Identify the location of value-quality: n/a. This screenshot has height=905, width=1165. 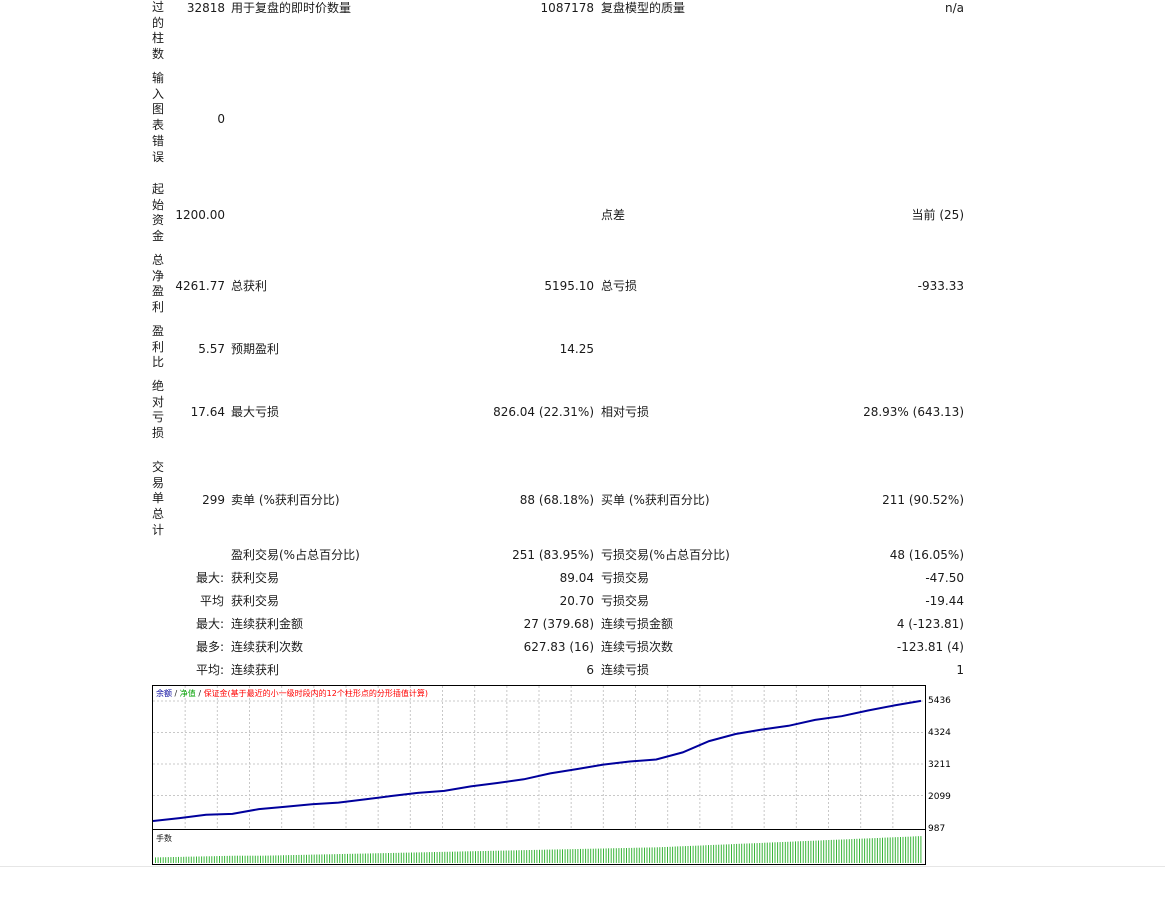
(954, 8).